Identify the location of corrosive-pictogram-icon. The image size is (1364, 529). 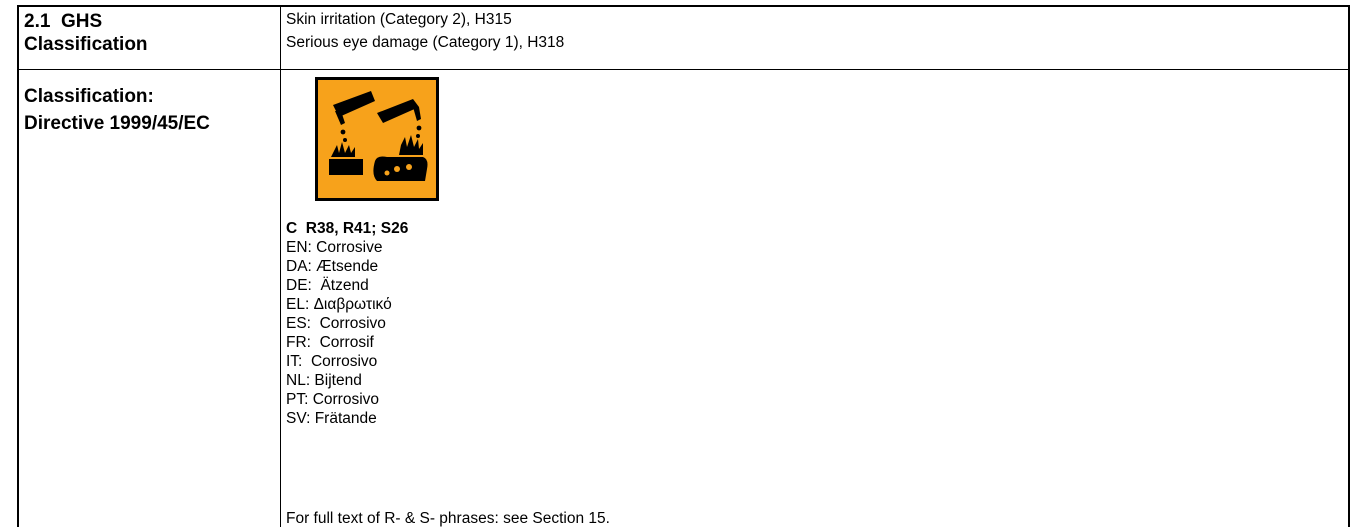
(377, 139).